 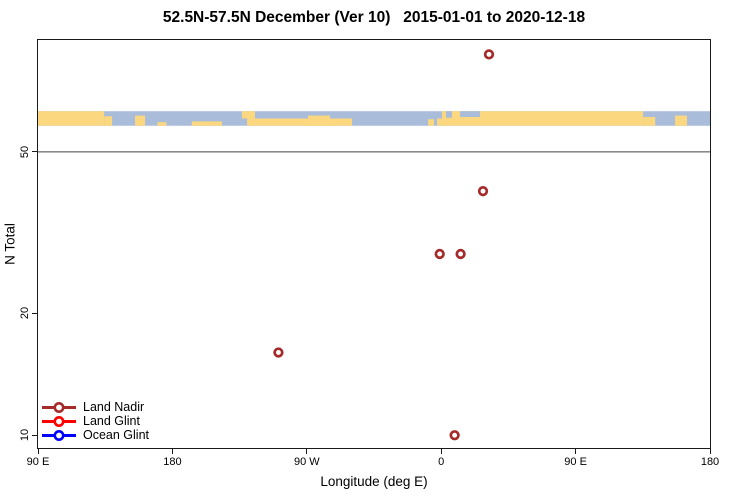 What do you see at coordinates (114, 407) in the screenshot?
I see `legend-label-land-nadir: Land Nadir` at bounding box center [114, 407].